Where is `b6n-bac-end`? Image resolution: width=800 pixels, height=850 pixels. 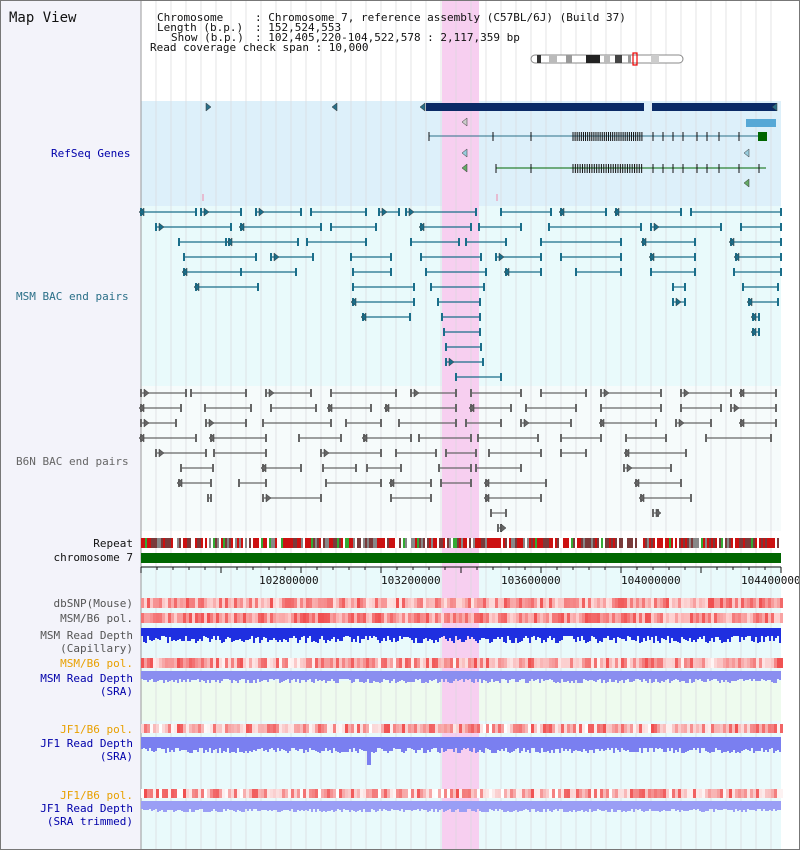
b6n-bac-end is located at coordinates (526, 408).